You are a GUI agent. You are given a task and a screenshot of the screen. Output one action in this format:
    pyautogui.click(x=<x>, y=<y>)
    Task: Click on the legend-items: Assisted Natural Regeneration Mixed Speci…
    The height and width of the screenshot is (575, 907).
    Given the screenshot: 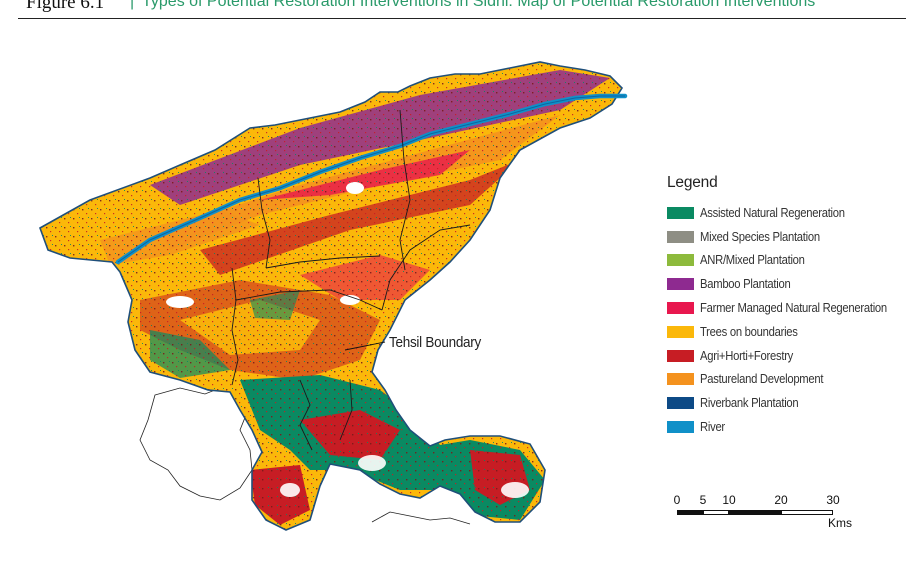 What is the action you would take?
    pyautogui.click(x=785, y=320)
    